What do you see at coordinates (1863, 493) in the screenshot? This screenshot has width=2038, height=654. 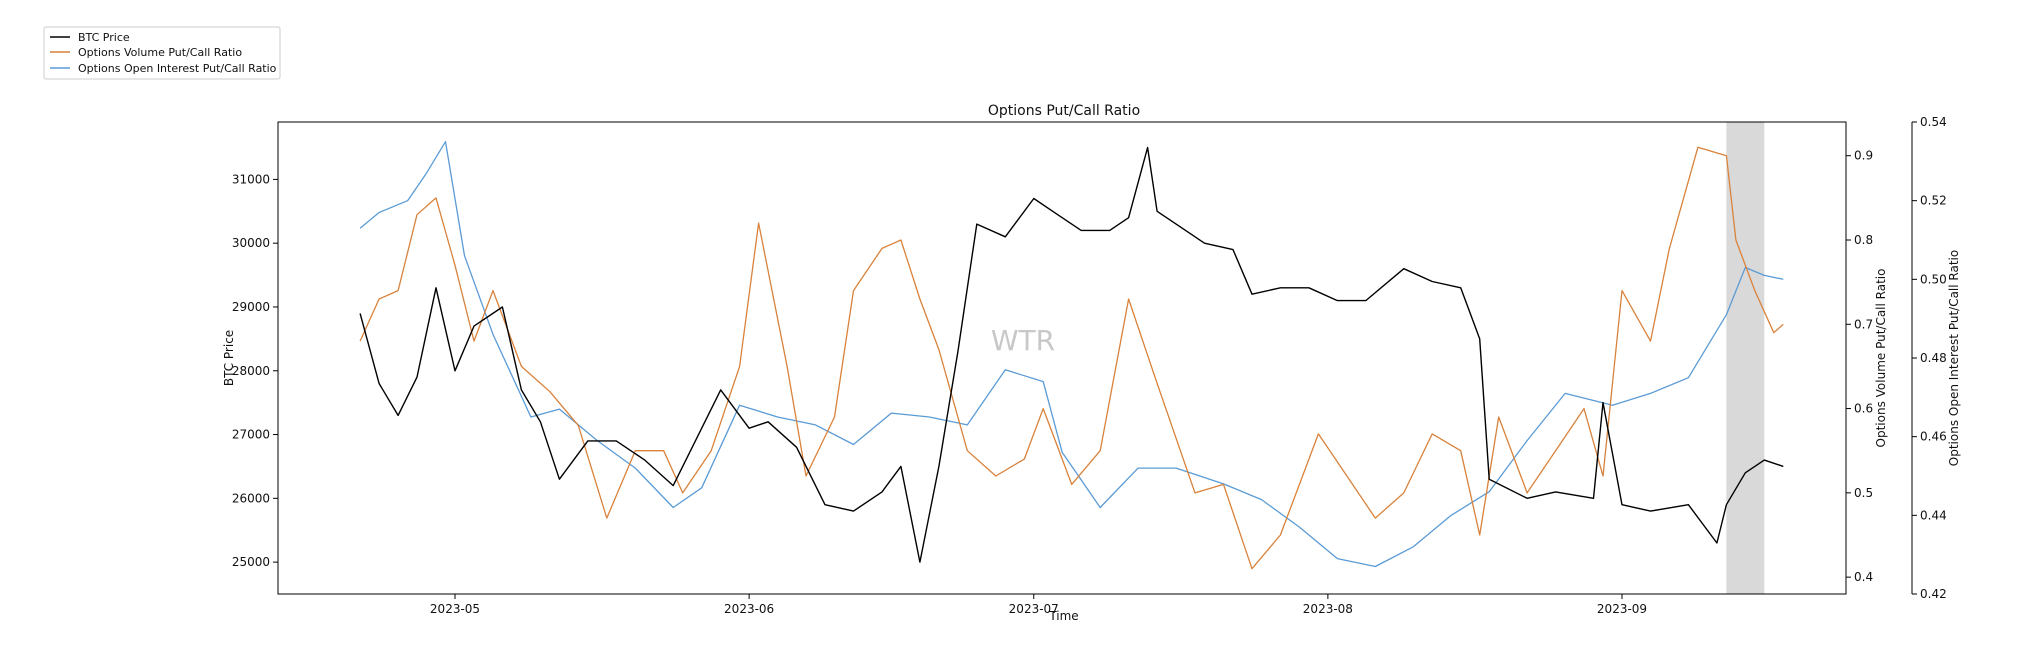 I see `volume-tick-label: 0.5` at bounding box center [1863, 493].